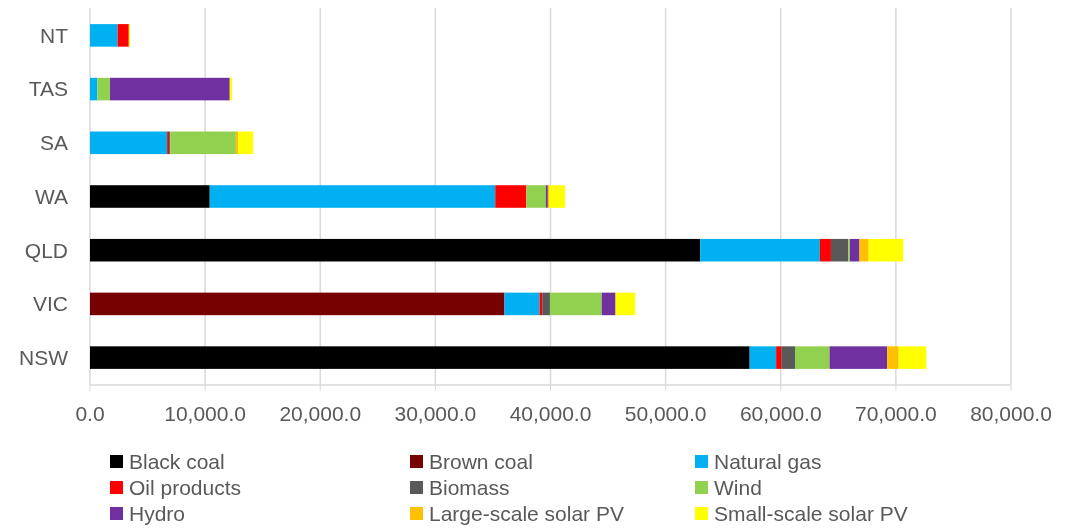 The height and width of the screenshot is (529, 1065). I want to click on x-tick-label: 30,000.0, so click(435, 413).